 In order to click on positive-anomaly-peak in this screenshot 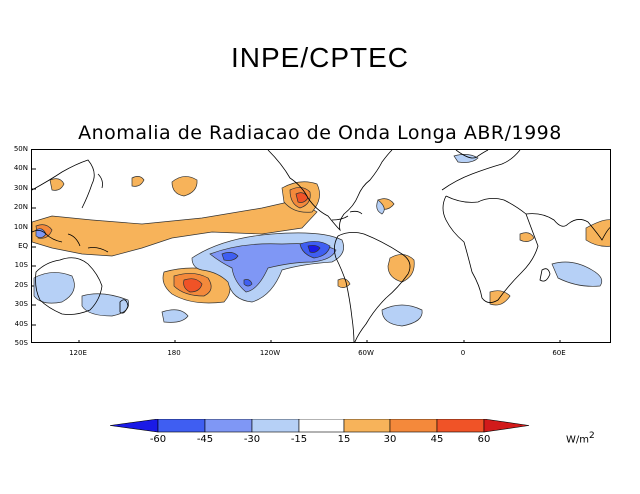, I will do `click(246, 242)`.